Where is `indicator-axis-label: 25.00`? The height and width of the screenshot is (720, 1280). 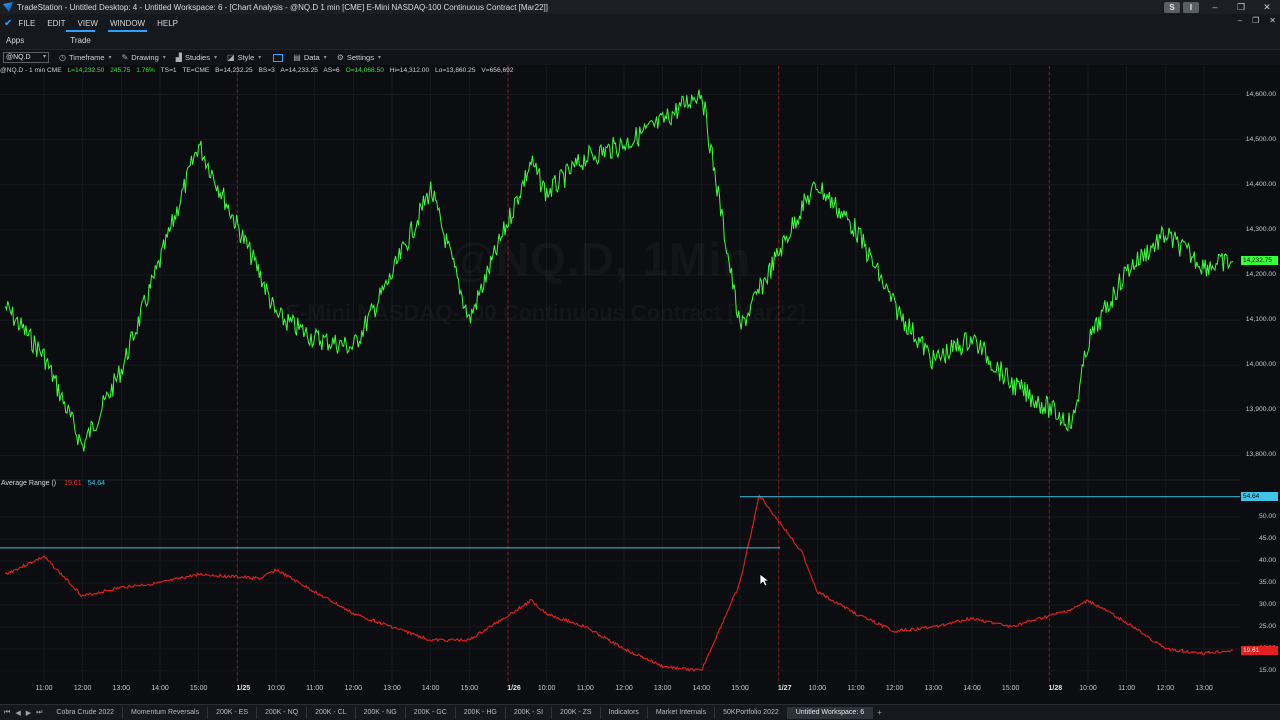
indicator-axis-label: 25.00 is located at coordinates (1267, 626).